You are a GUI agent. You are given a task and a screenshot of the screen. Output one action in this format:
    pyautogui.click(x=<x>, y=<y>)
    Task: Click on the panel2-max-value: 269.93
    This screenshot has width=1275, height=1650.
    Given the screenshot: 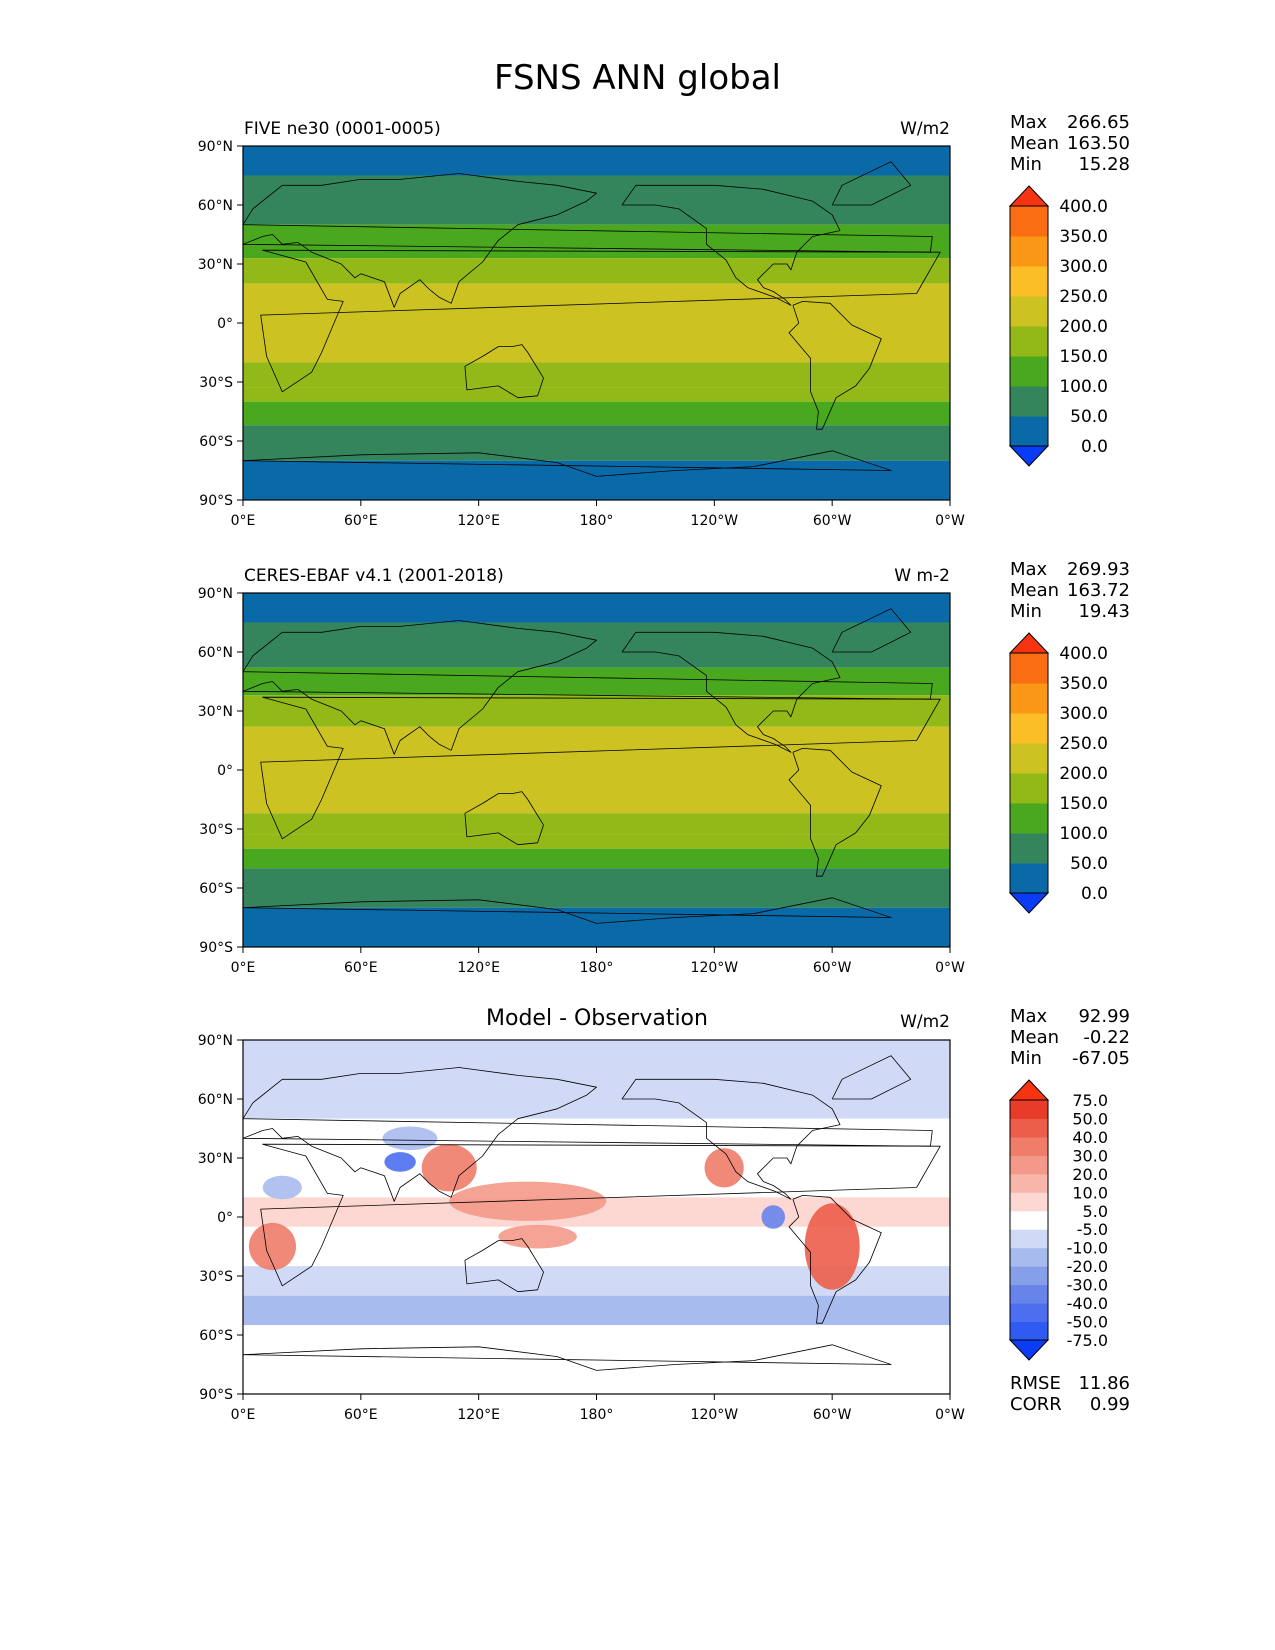 What is the action you would take?
    pyautogui.click(x=1098, y=569)
    